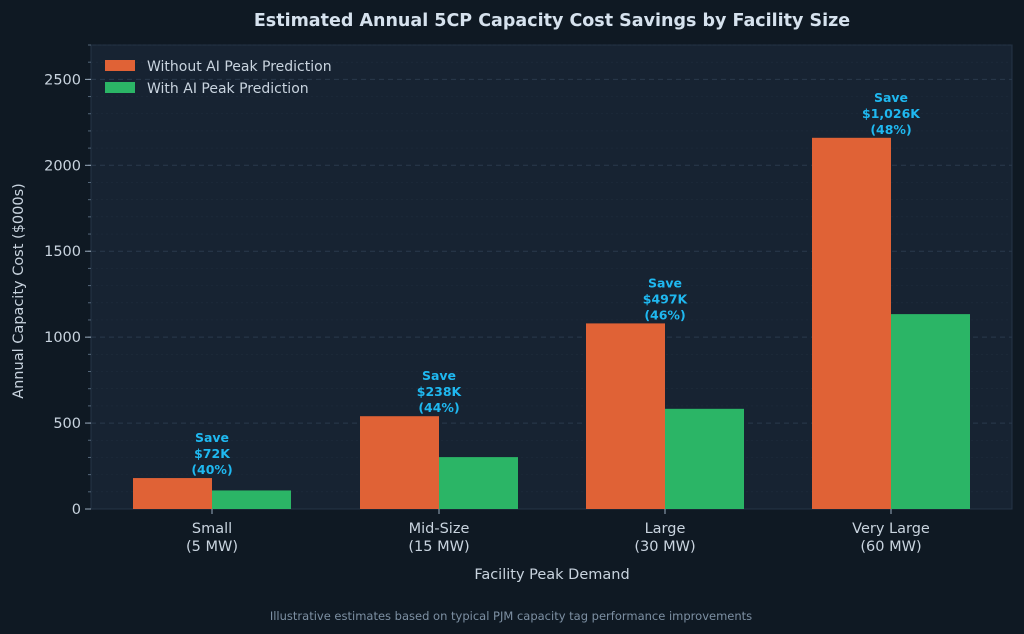  Describe the element at coordinates (211, 469) in the screenshot. I see `savings-annotation: (40%)` at that location.